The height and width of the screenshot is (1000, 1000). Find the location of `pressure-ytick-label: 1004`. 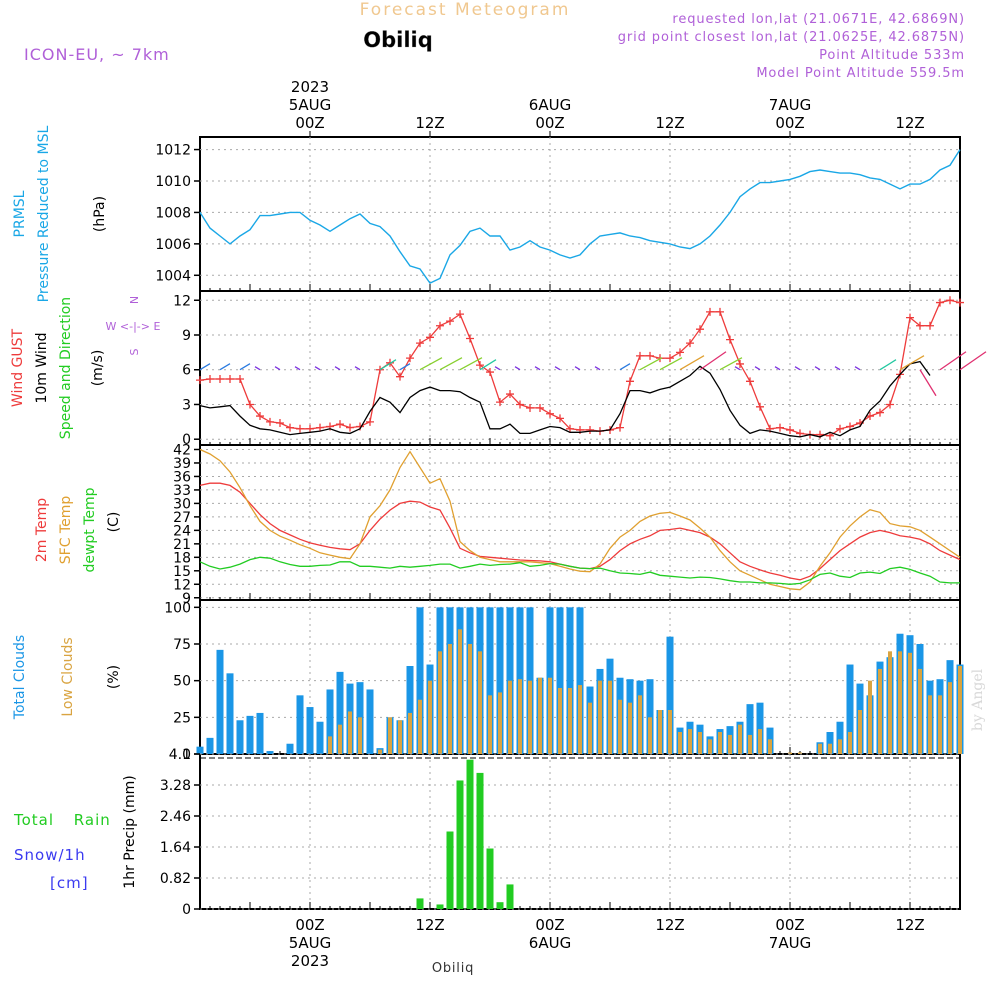

pressure-ytick-label: 1004 is located at coordinates (173, 276).